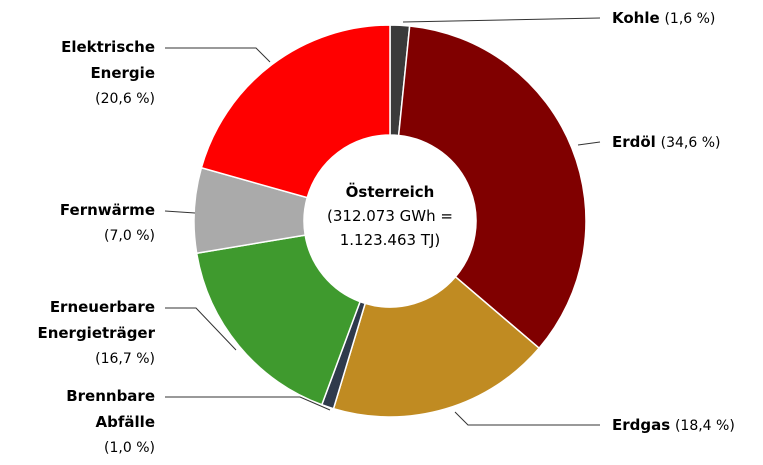 This screenshot has height=465, width=763. What do you see at coordinates (96, 320) in the screenshot?
I see `category-name: Erneuerbare Energieträger` at bounding box center [96, 320].